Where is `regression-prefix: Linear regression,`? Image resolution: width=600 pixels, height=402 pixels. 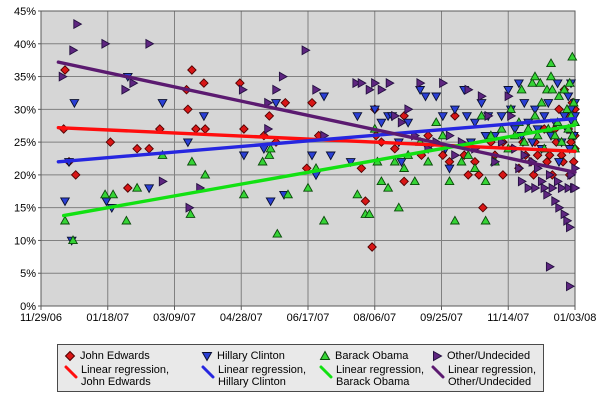 regression-prefix: Linear regression, is located at coordinates (125, 370).